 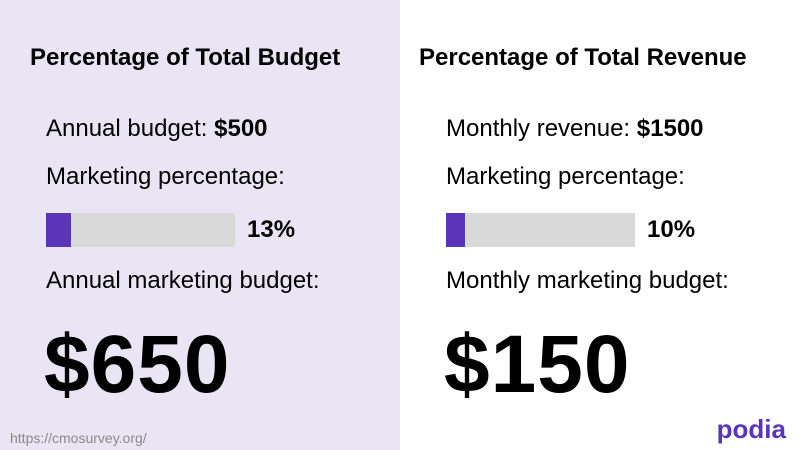 I want to click on left-annual-budget-value: $500, so click(x=241, y=128).